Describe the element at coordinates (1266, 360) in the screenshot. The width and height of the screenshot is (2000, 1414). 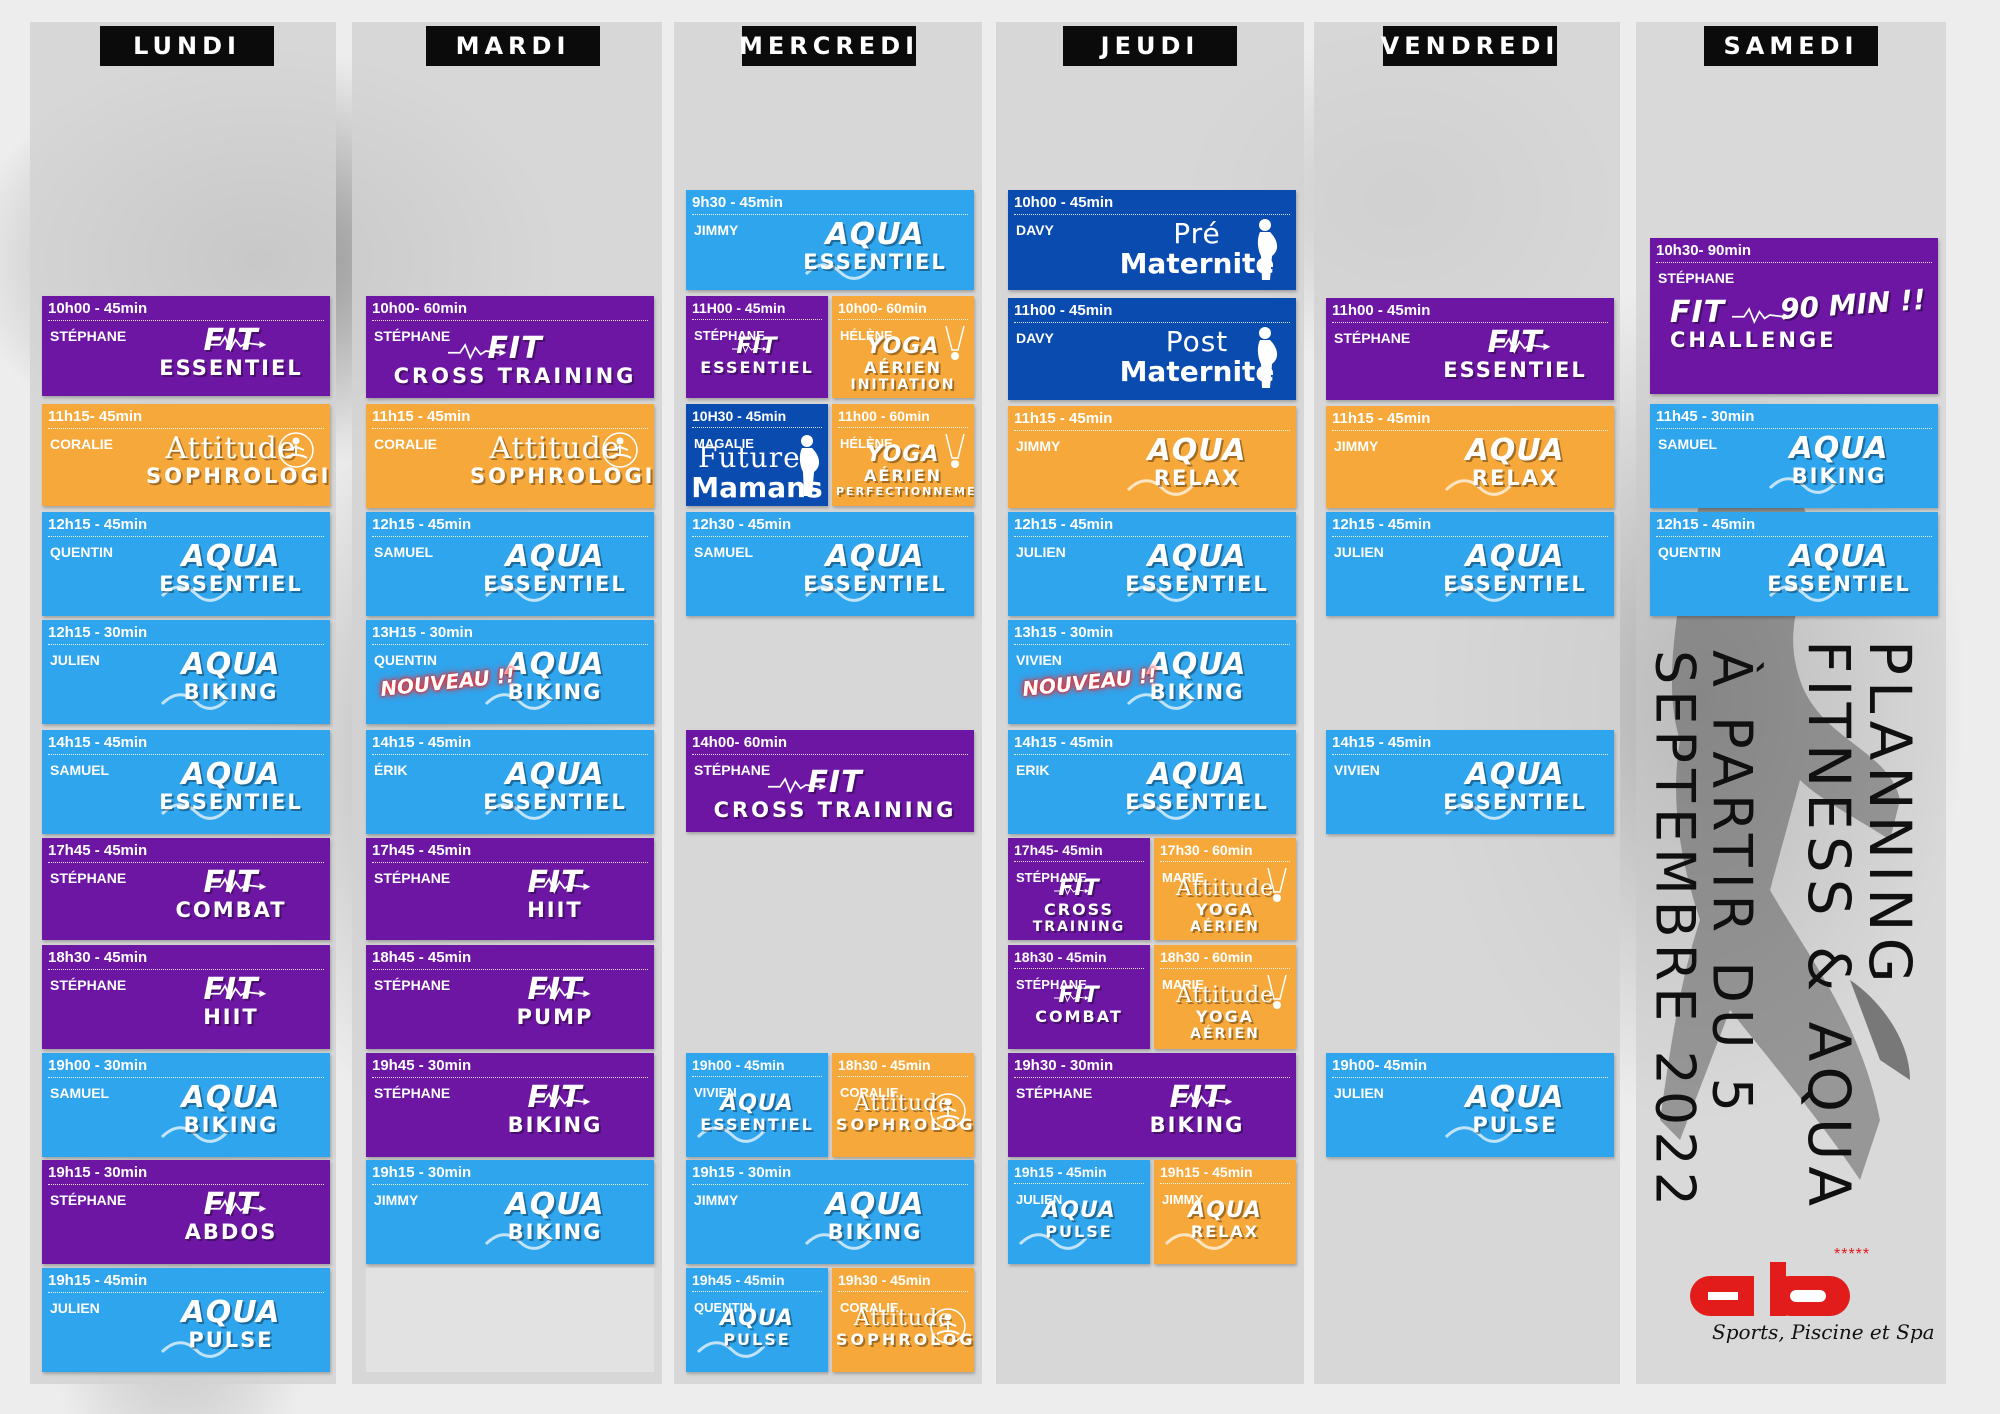
I see `mother-baby-icon` at that location.